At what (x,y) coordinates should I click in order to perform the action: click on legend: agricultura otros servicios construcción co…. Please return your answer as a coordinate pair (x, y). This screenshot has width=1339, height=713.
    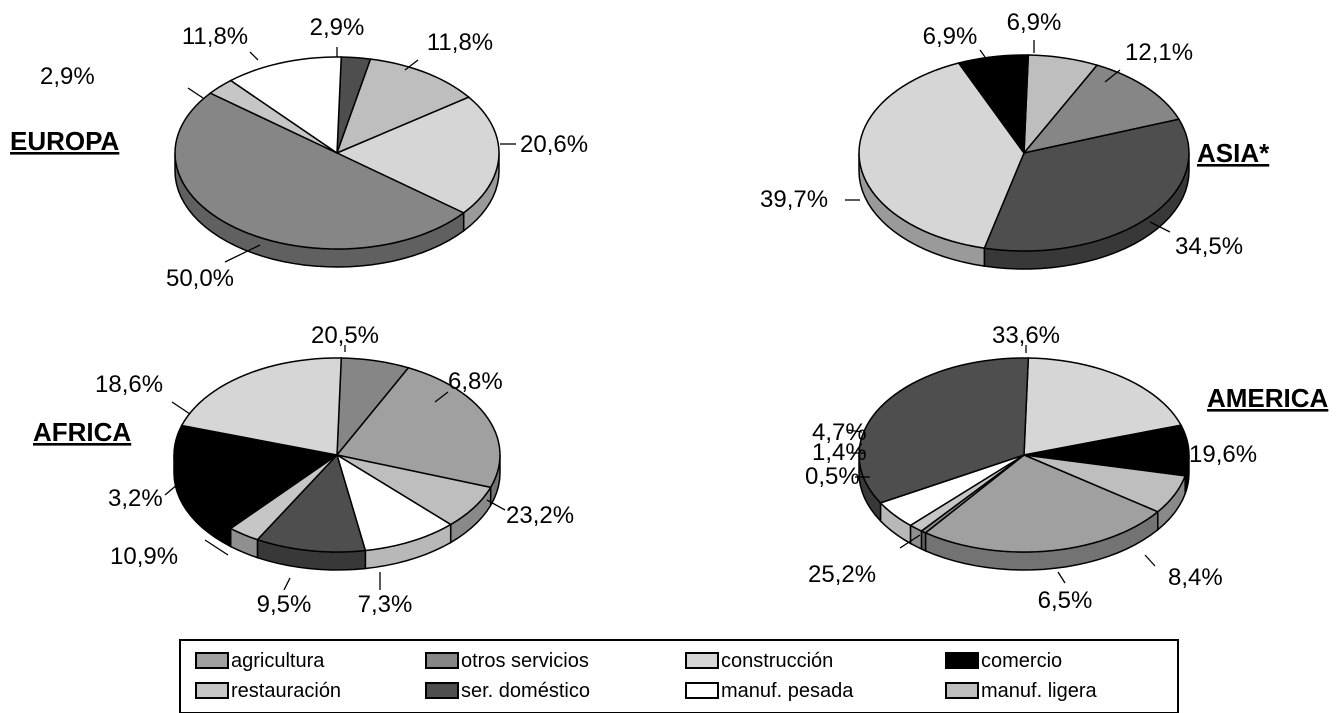
    Looking at the image, I should click on (679, 676).